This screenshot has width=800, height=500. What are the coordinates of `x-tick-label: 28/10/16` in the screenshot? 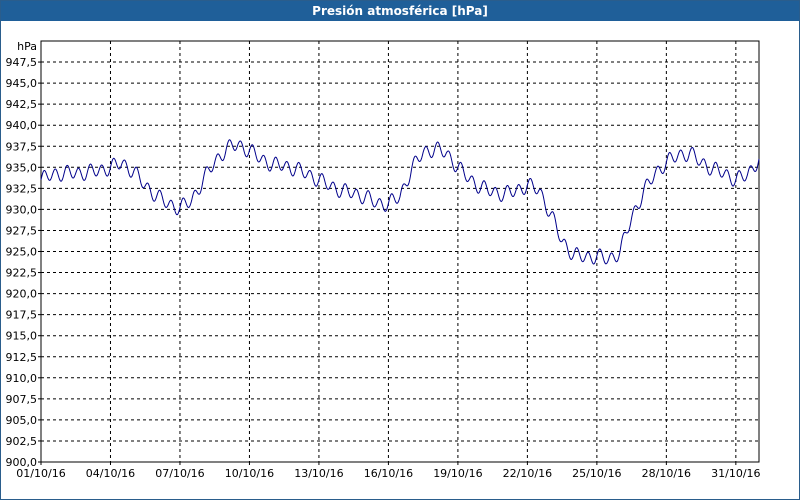 It's located at (666, 473).